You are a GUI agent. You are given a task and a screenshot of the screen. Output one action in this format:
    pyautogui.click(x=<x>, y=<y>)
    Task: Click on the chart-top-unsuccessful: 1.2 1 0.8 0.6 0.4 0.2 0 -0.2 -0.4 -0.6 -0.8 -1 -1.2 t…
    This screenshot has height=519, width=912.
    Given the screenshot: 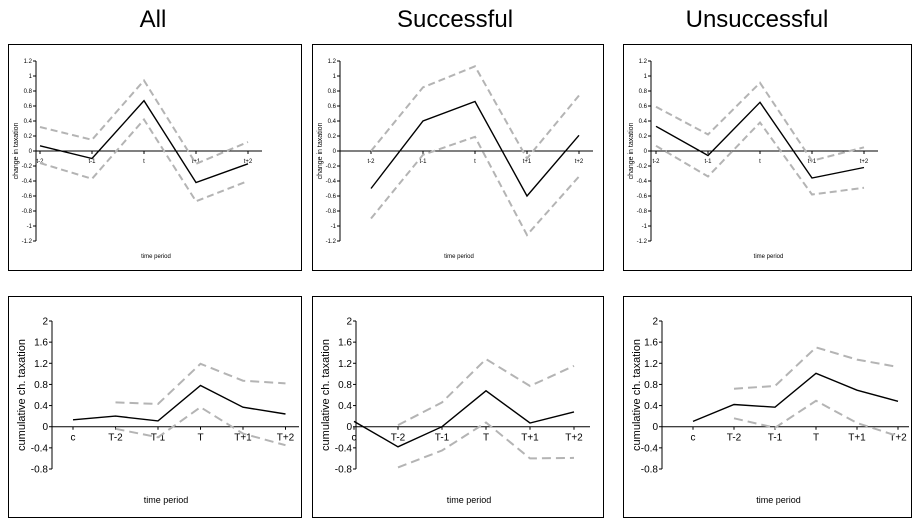 What is the action you would take?
    pyautogui.click(x=753, y=159)
    